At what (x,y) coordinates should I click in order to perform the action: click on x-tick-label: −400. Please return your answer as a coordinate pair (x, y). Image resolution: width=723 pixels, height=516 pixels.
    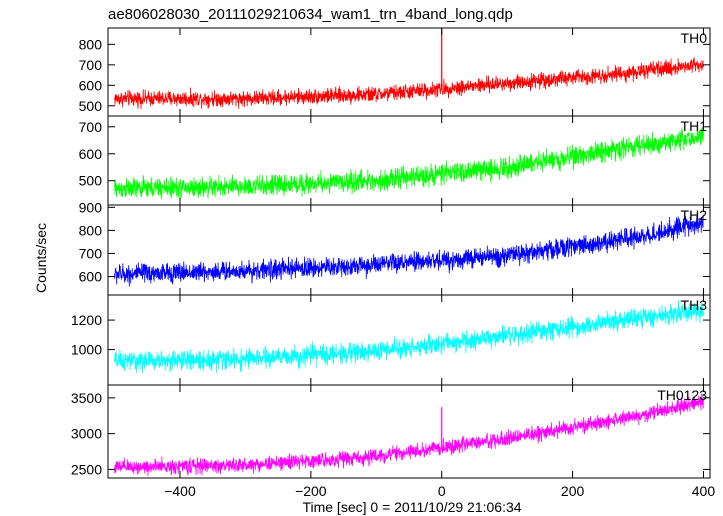
    Looking at the image, I should click on (180, 491).